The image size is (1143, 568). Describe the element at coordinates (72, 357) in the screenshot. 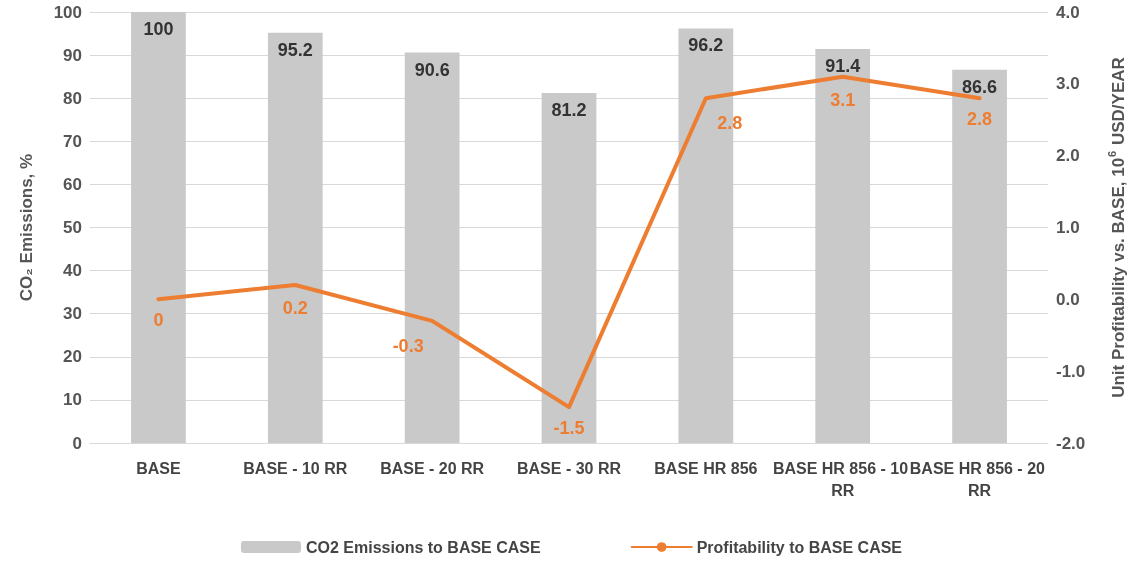

I see `y-tick-label: 20` at that location.